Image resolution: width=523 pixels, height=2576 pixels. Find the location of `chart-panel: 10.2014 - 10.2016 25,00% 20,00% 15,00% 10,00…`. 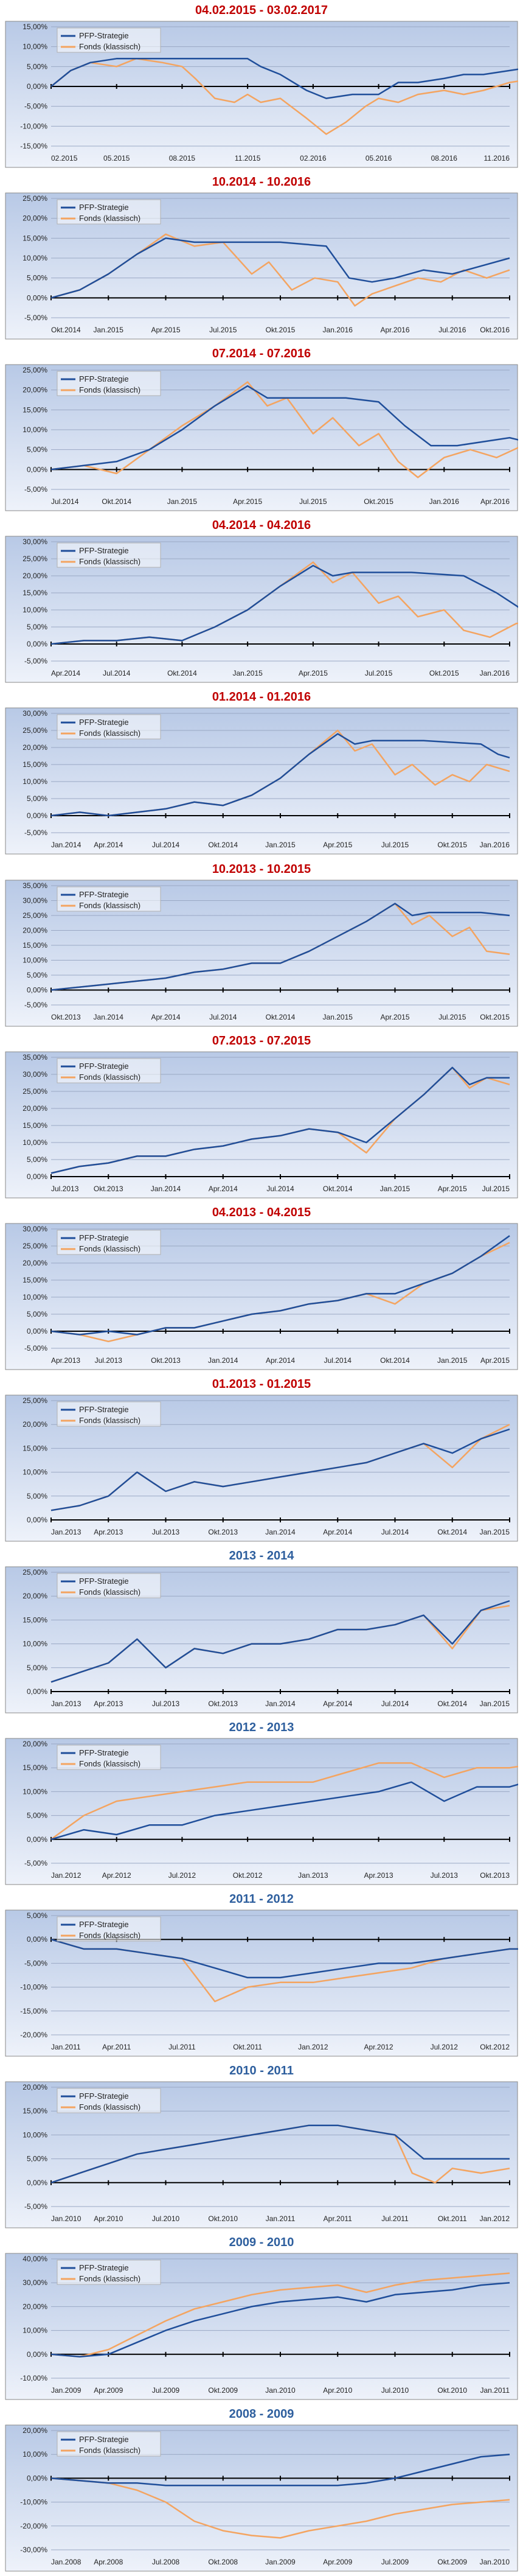

chart-panel: 10.2014 - 10.2016 25,00% 20,00% 15,00% 10,00… is located at coordinates (261, 257).